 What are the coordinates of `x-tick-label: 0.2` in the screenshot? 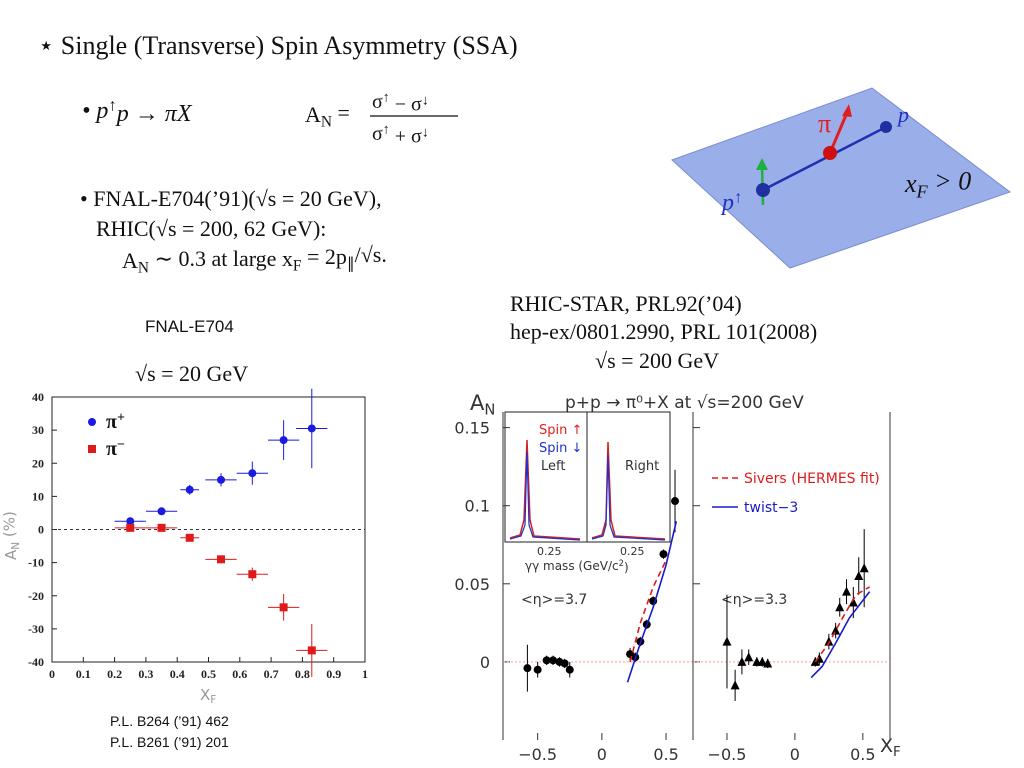 It's located at (114, 674).